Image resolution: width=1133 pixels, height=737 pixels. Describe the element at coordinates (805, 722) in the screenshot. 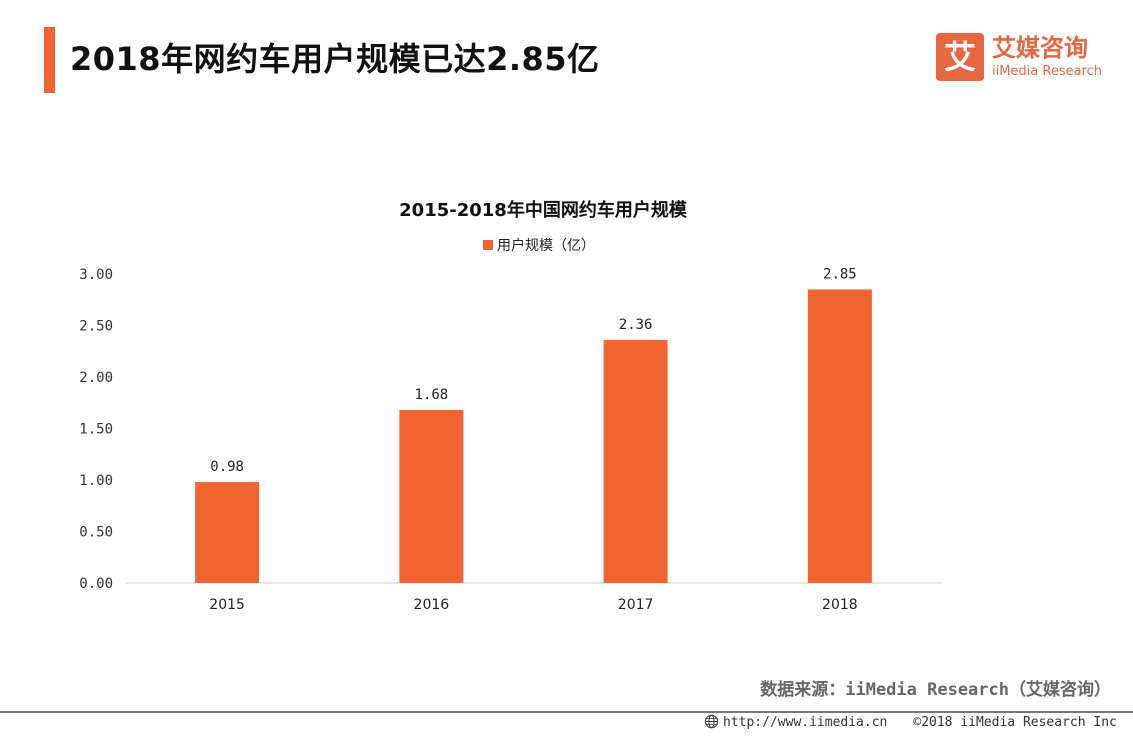

I see `footer-url: http://www.iimedia.cn` at that location.